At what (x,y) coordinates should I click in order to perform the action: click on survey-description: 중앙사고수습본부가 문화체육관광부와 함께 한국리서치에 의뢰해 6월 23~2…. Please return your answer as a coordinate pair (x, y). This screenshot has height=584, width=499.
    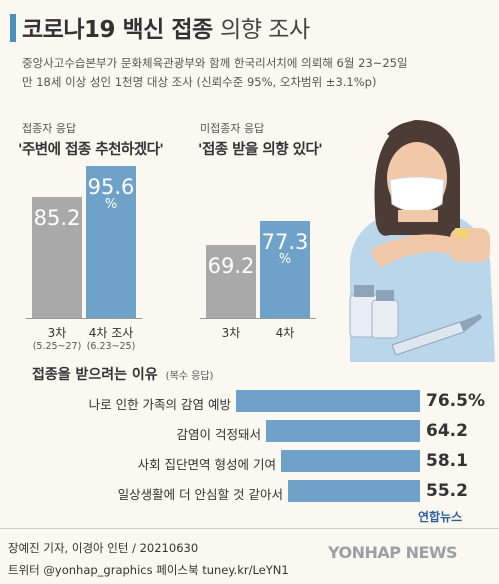
    Looking at the image, I should click on (257, 73).